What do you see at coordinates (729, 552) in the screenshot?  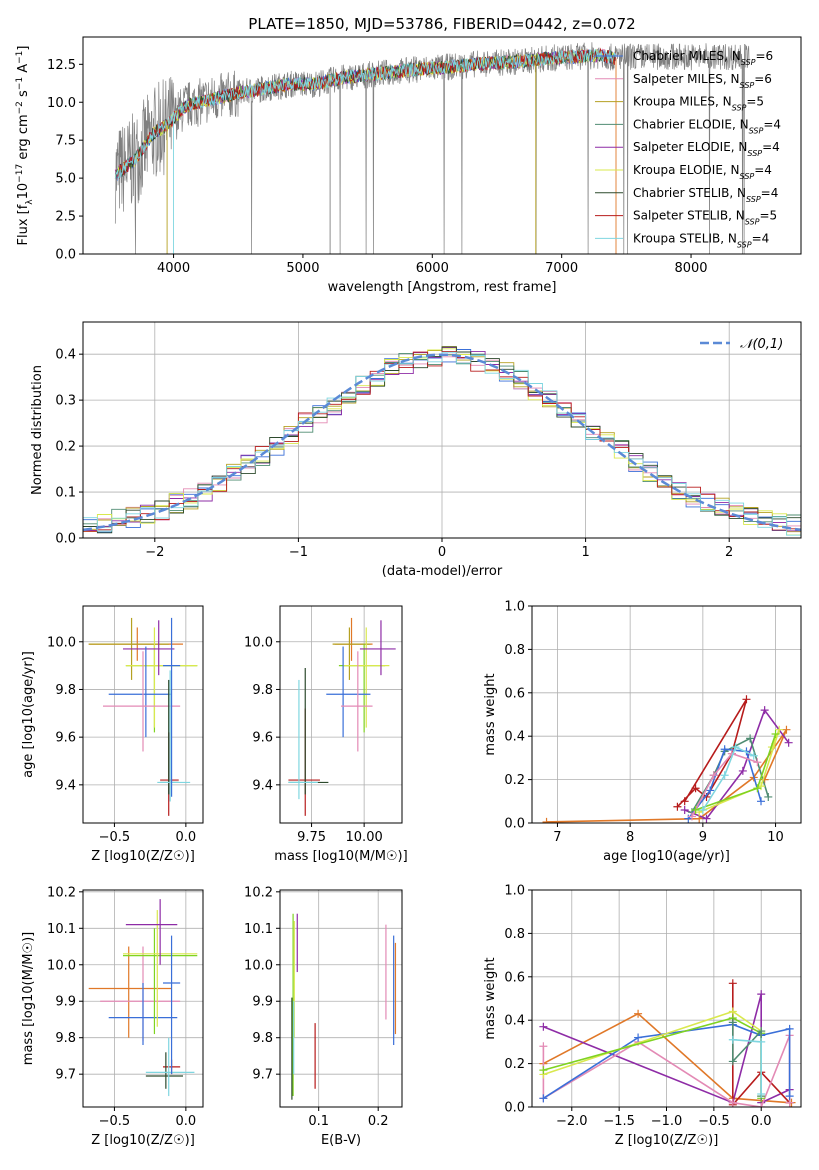 I see `x-tick-label: 2` at bounding box center [729, 552].